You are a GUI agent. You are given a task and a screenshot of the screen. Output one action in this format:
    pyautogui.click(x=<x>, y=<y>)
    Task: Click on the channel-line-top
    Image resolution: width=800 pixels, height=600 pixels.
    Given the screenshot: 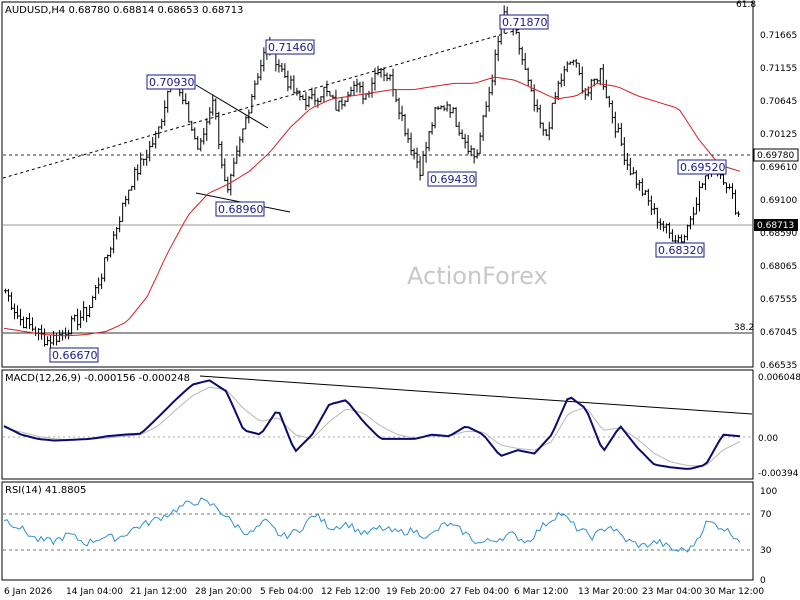 What is the action you would take?
    pyautogui.click(x=232, y=106)
    